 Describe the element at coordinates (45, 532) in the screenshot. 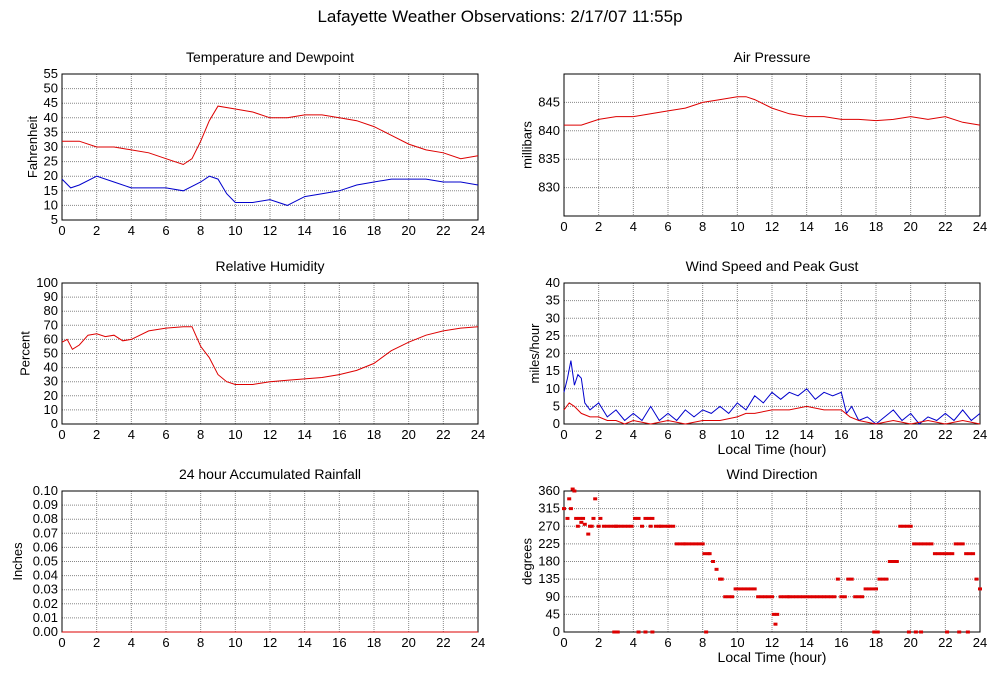

I see `y-tick-label: 0.07` at that location.